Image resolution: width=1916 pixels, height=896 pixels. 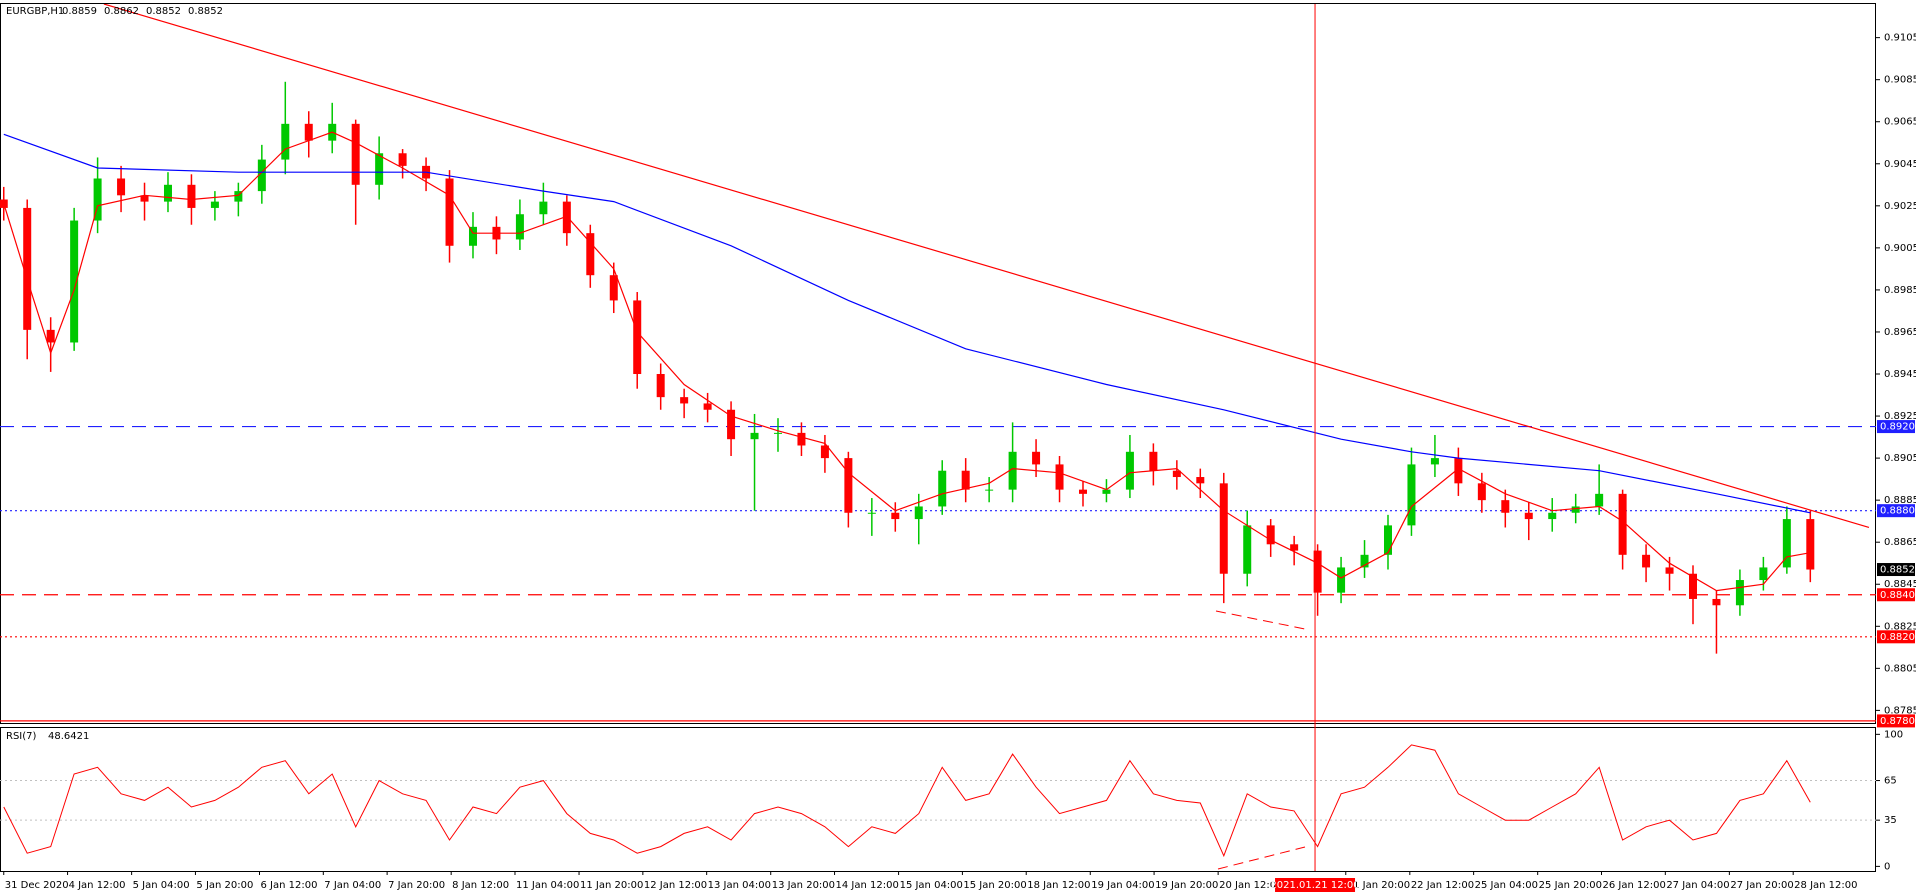 I want to click on x-tick-label: 27 Jan 20:00, so click(x=1761, y=885).